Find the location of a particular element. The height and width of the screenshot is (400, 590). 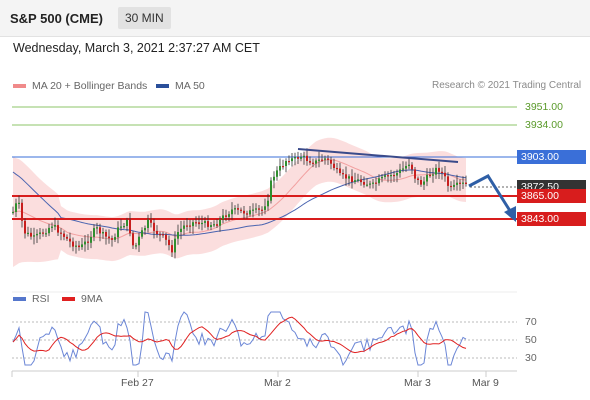

price-label-3865: 3865.00 is located at coordinates (551, 196).